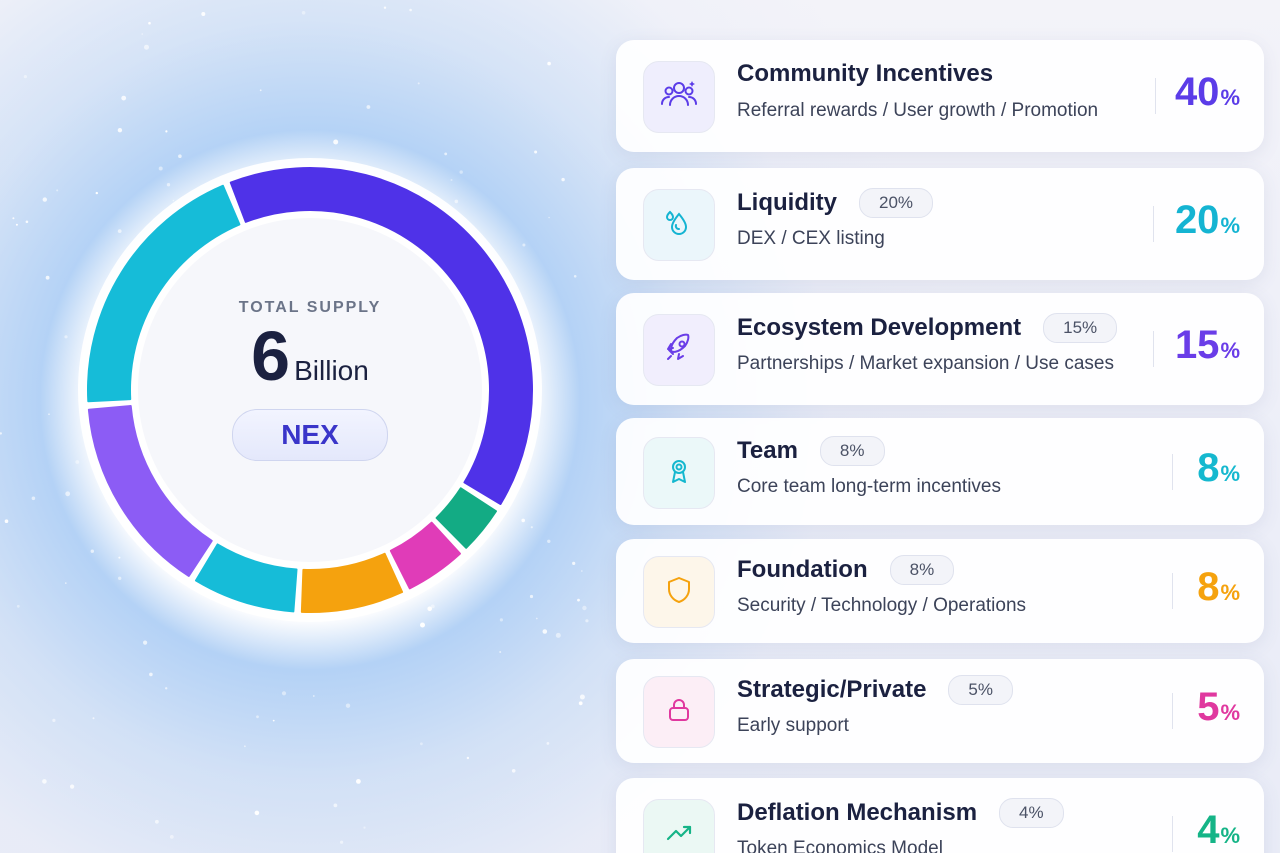 The width and height of the screenshot is (1280, 853). What do you see at coordinates (896, 203) in the screenshot?
I see `card-percent-badge: 20%` at bounding box center [896, 203].